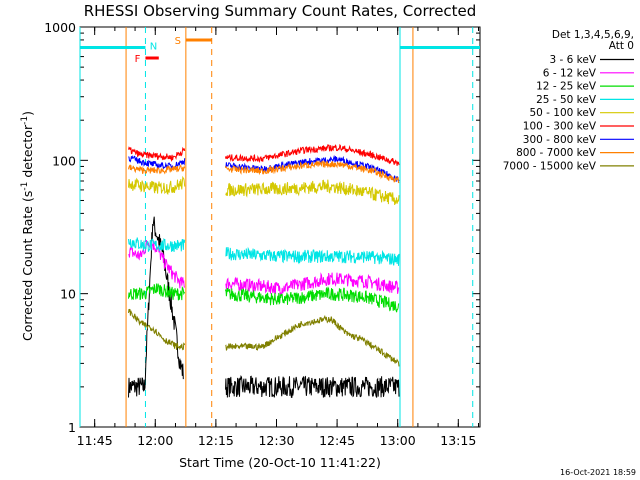 The width and height of the screenshot is (640, 480). What do you see at coordinates (562, 113) in the screenshot?
I see `legend-entry-label: 50 - 100 keV` at bounding box center [562, 113].